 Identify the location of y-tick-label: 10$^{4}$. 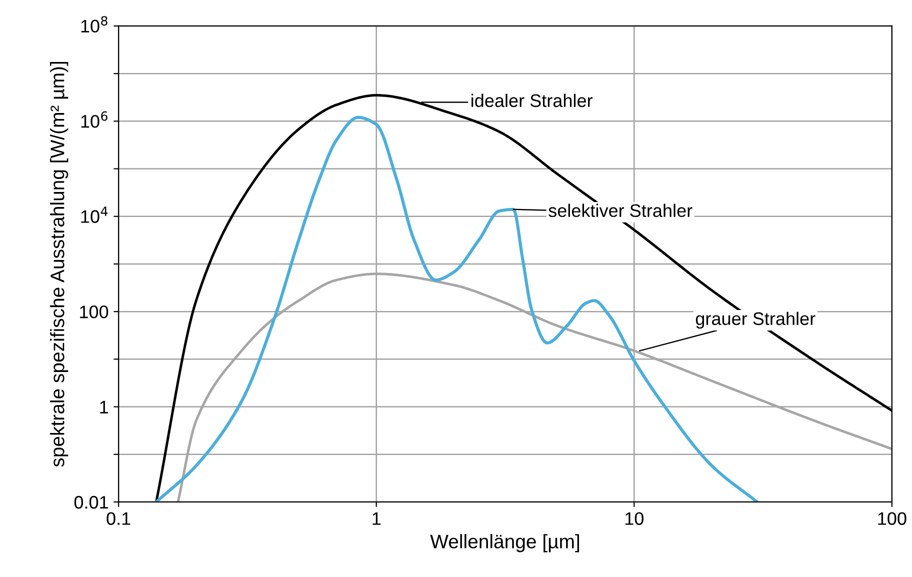
(94, 214).